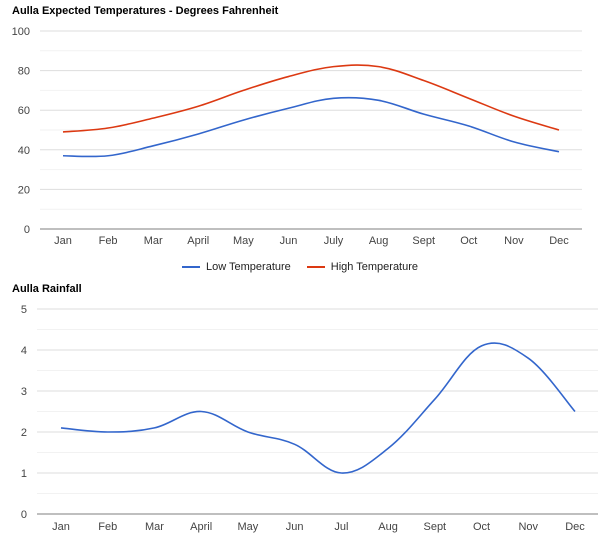 The width and height of the screenshot is (600, 549). What do you see at coordinates (334, 241) in the screenshot?
I see `temp-x-tick-label: July` at bounding box center [334, 241].